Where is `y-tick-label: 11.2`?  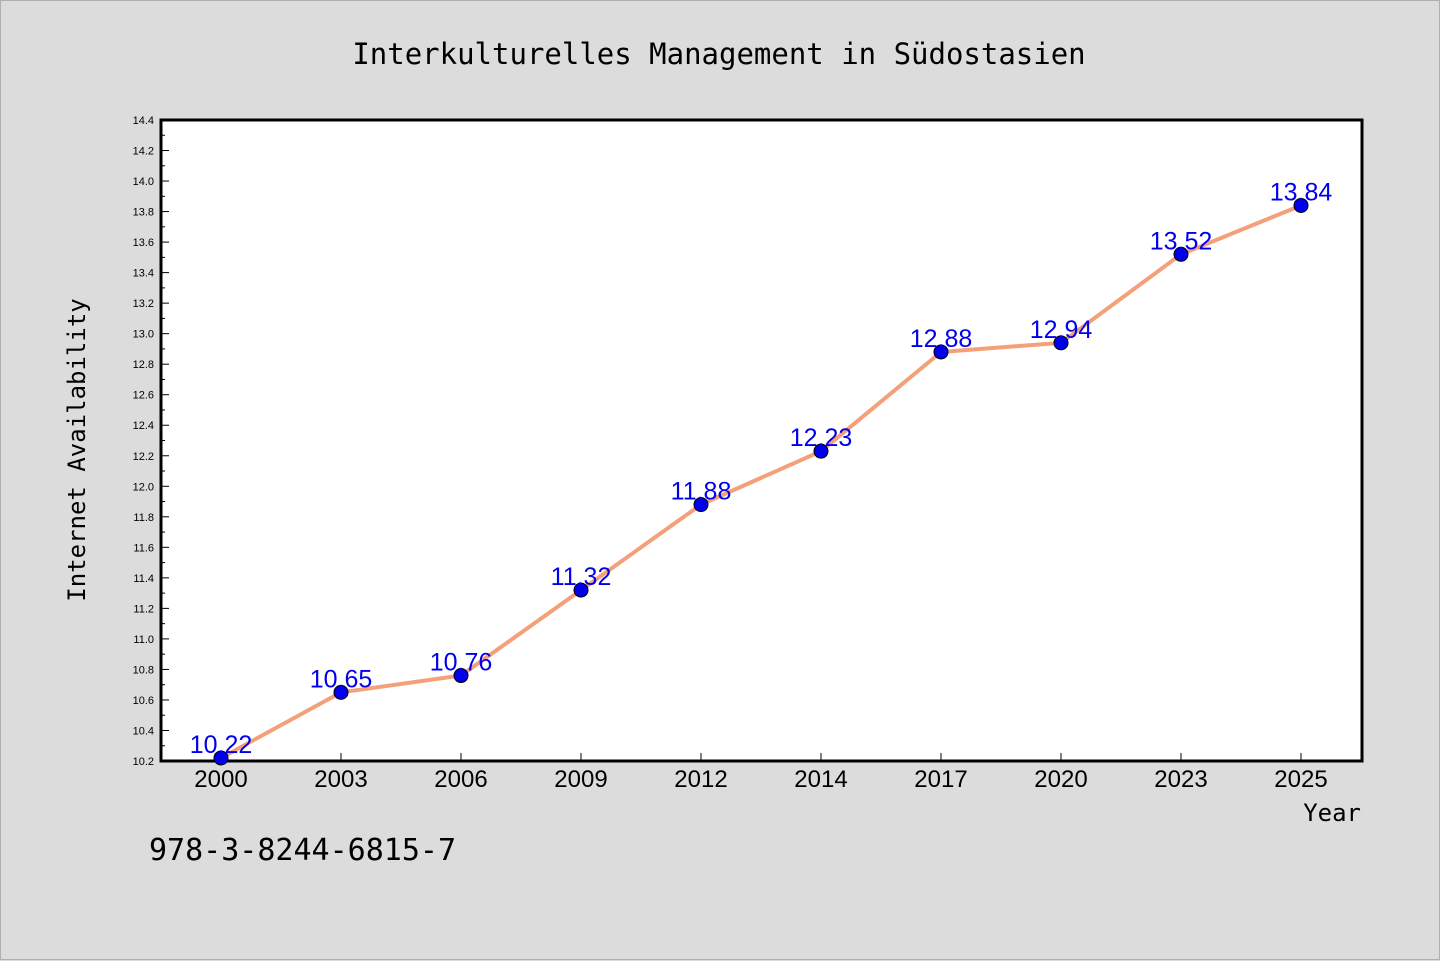
y-tick-label: 11.2 is located at coordinates (143, 609).